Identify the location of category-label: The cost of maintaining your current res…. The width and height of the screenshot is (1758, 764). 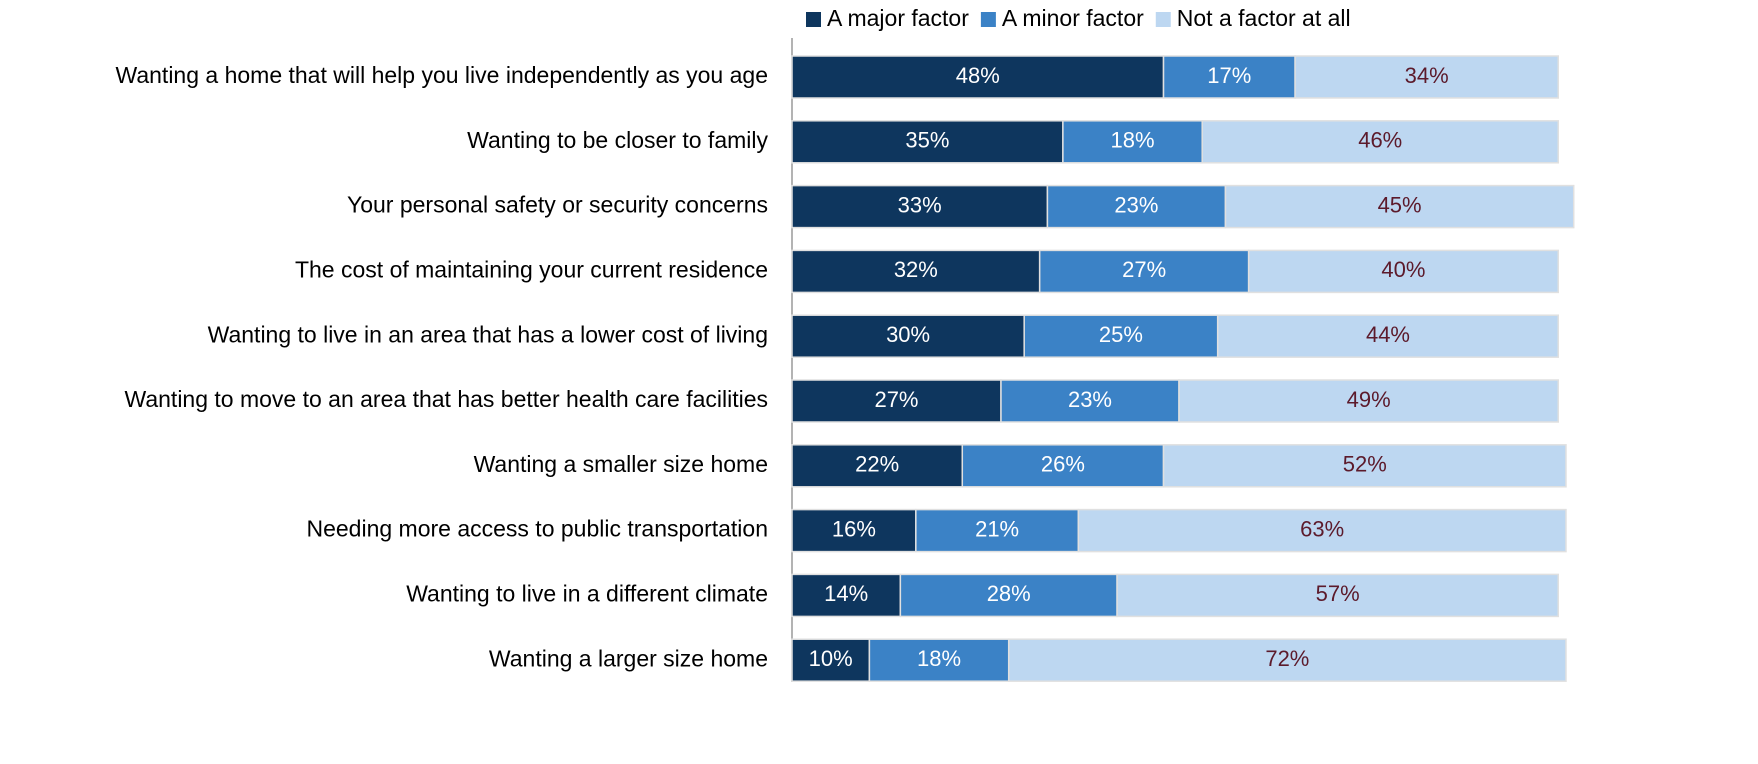
(531, 269).